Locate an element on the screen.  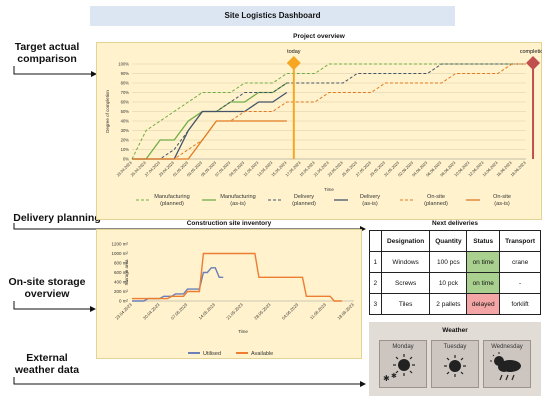
arrow-weather is located at coordinates (189, 382).